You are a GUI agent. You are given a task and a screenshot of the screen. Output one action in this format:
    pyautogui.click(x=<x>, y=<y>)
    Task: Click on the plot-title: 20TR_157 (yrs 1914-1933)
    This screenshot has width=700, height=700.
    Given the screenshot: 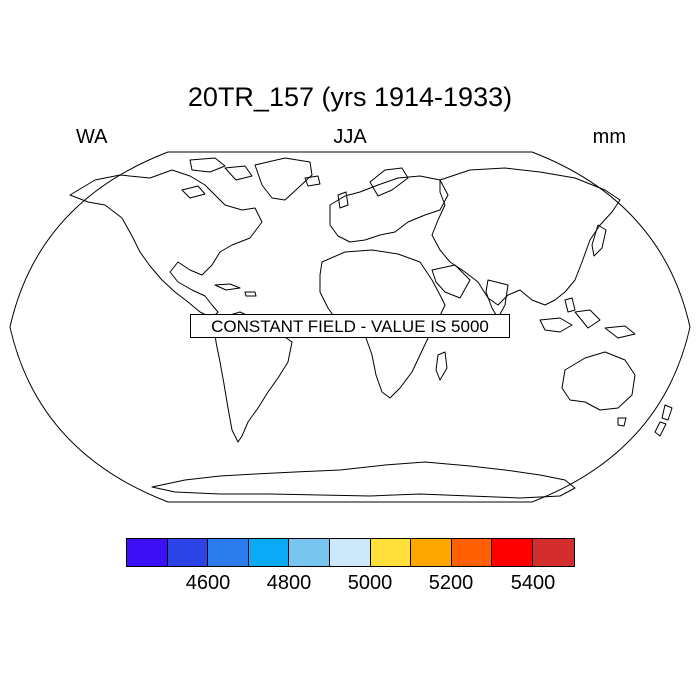 What is the action you would take?
    pyautogui.click(x=350, y=97)
    